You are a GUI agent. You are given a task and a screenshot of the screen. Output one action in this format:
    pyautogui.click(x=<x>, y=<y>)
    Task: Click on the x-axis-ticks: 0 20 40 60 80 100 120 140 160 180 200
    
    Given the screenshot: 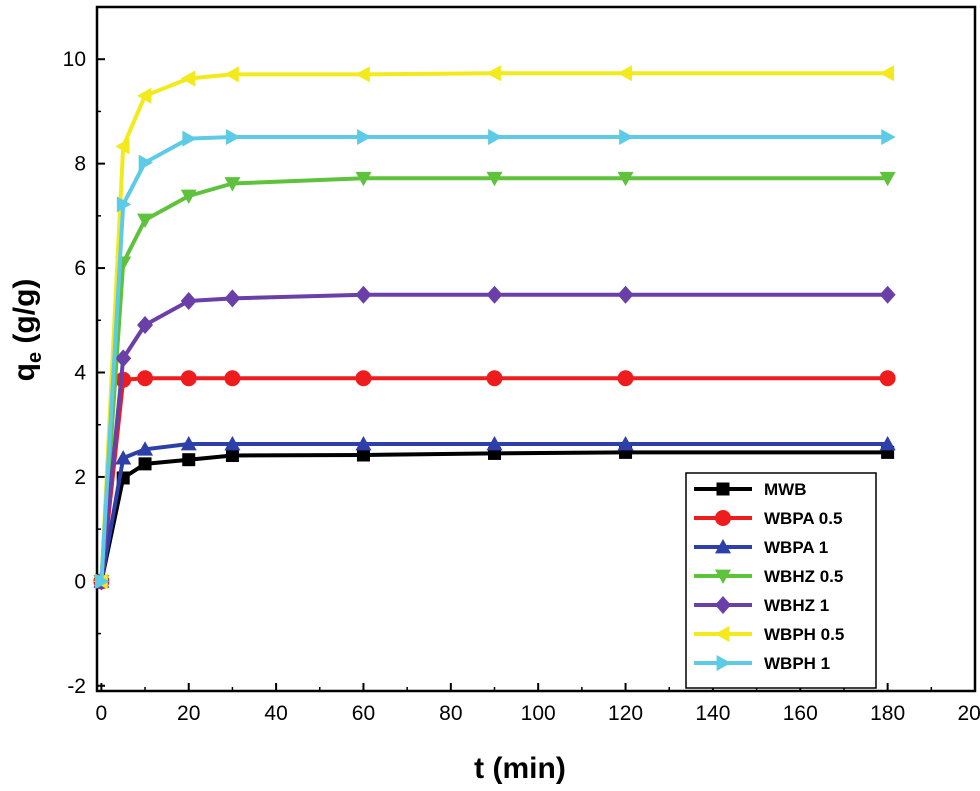 What is the action you would take?
    pyautogui.click(x=538, y=704)
    